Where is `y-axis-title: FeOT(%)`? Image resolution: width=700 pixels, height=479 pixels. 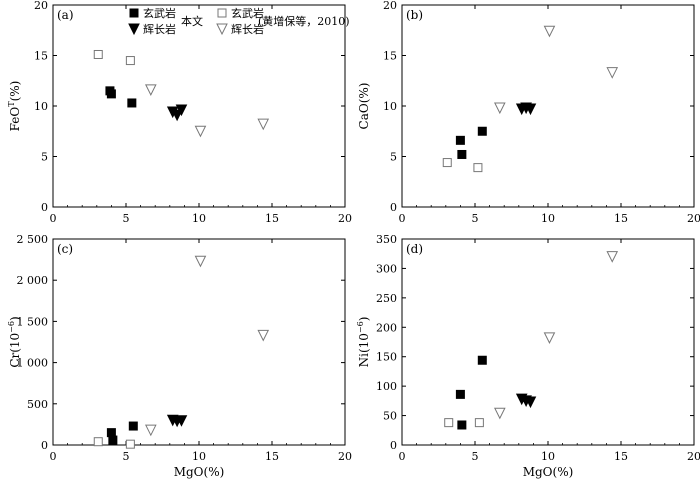 y-axis-title: FeOT(%) is located at coordinates (14, 106).